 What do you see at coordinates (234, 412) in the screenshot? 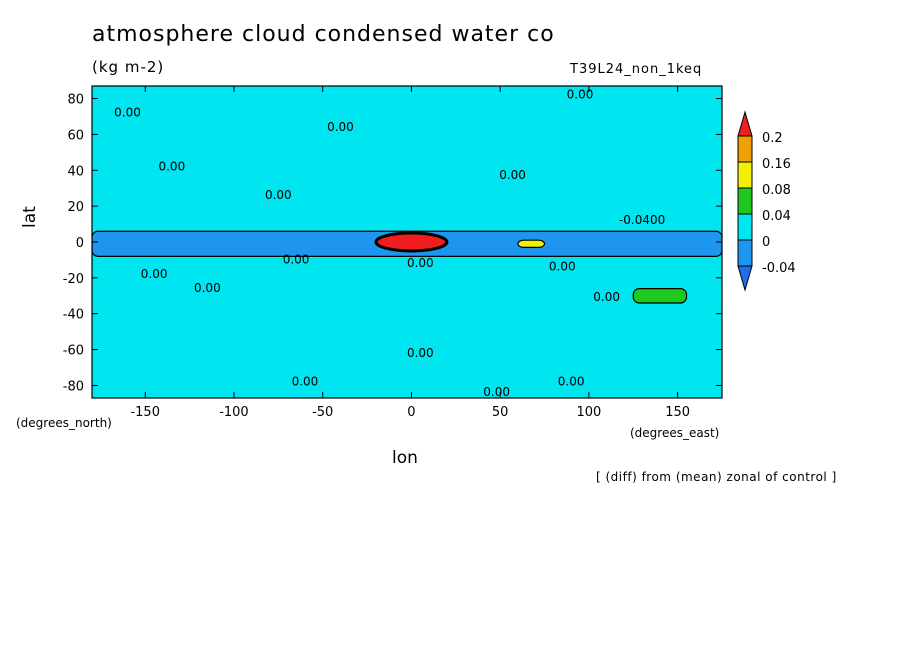
I see `x-tick-label: -100` at bounding box center [234, 412].